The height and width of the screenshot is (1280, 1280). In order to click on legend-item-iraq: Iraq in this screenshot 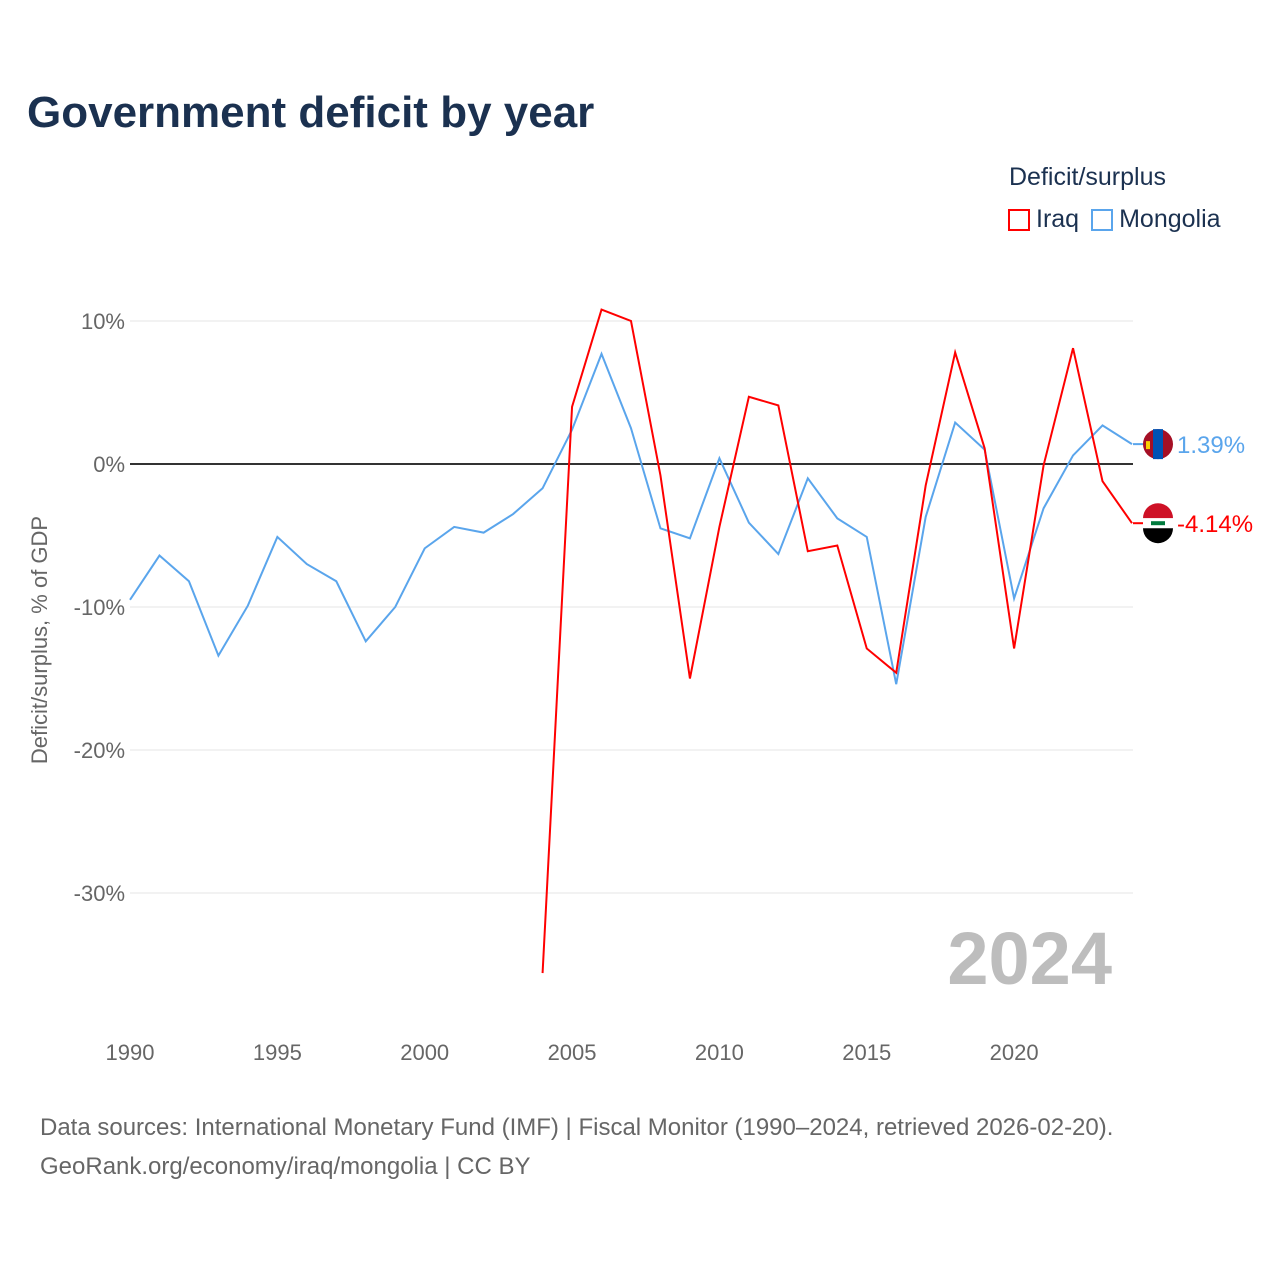, I will do `click(1043, 219)`.